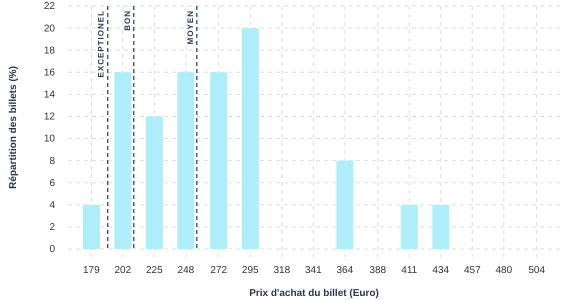 The image size is (577, 300). Describe the element at coordinates (50, 72) in the screenshot. I see `y-tick-label: 16` at that location.